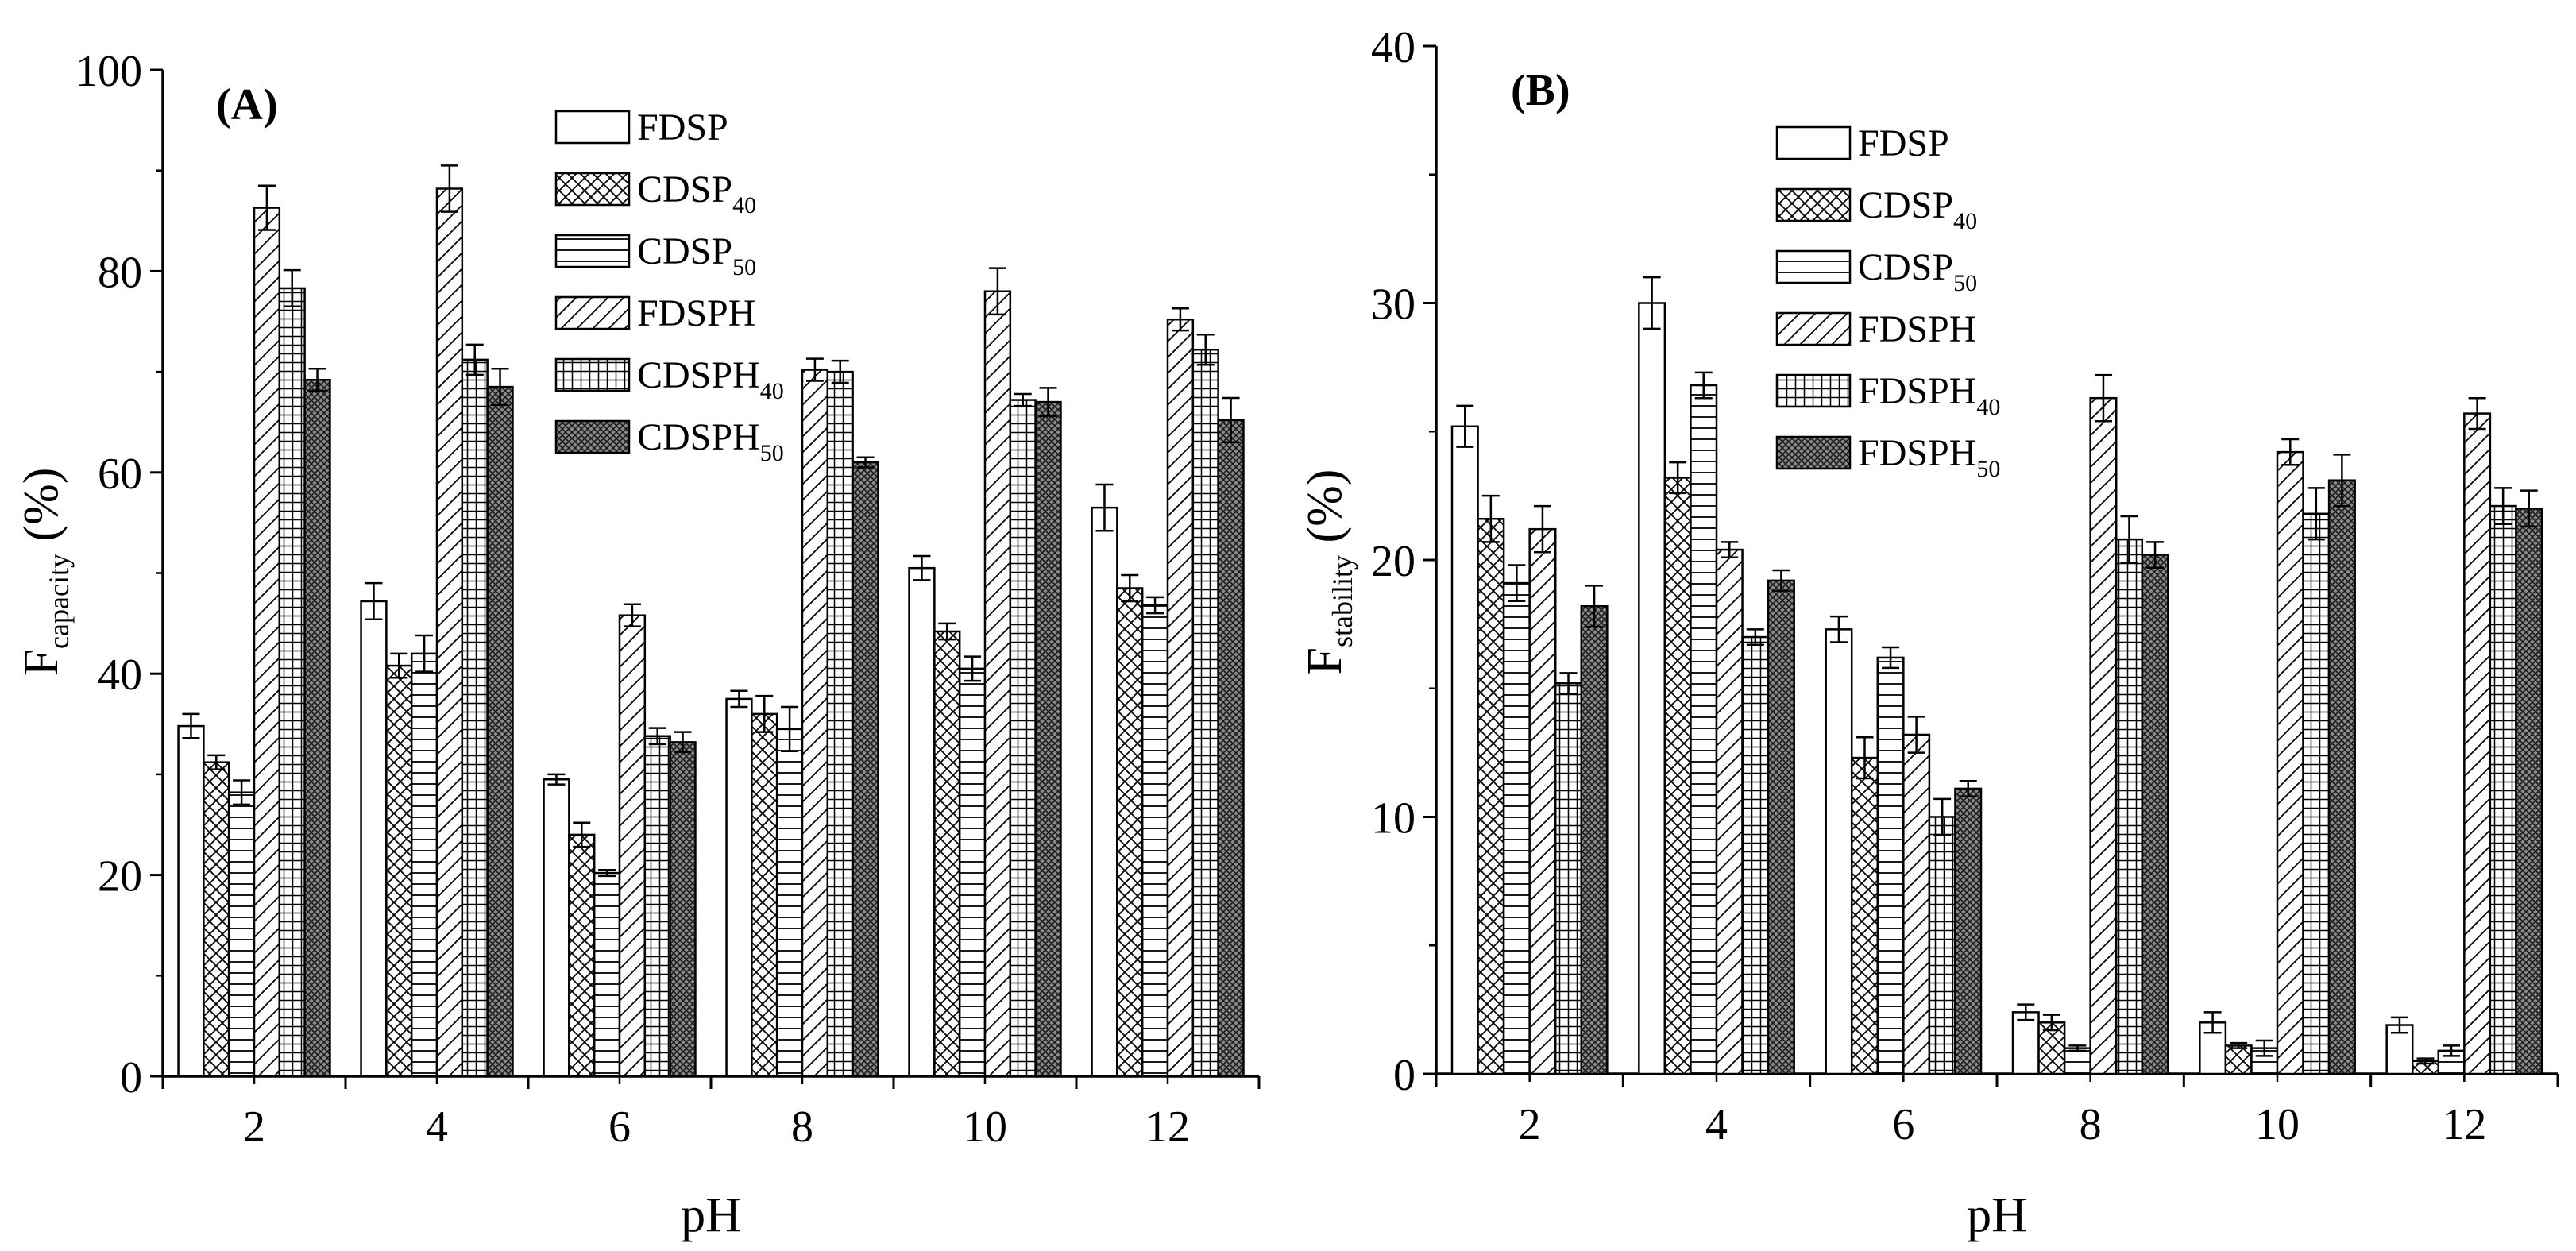  Describe the element at coordinates (120, 474) in the screenshot. I see `y-tick-label: 60` at that location.